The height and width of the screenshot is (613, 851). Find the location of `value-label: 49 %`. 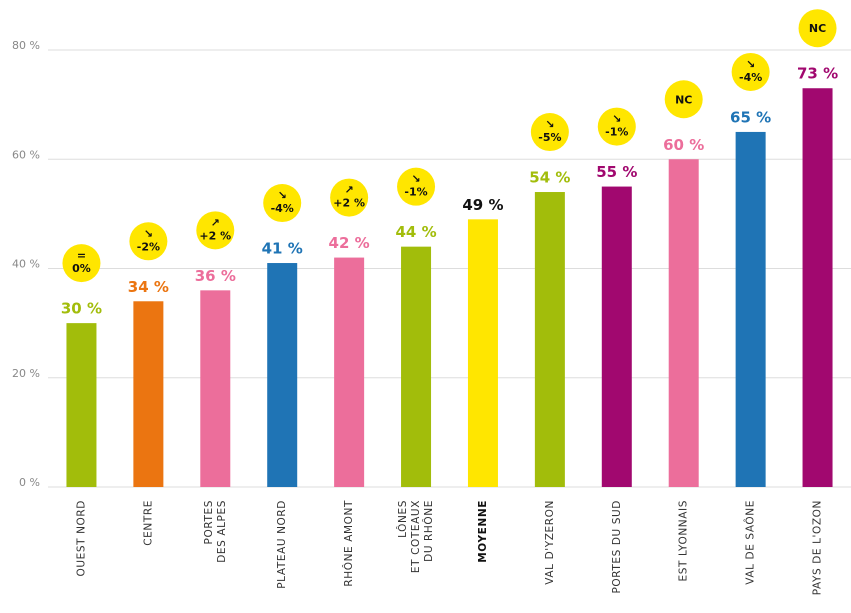

value-label: 49 % is located at coordinates (482, 205).